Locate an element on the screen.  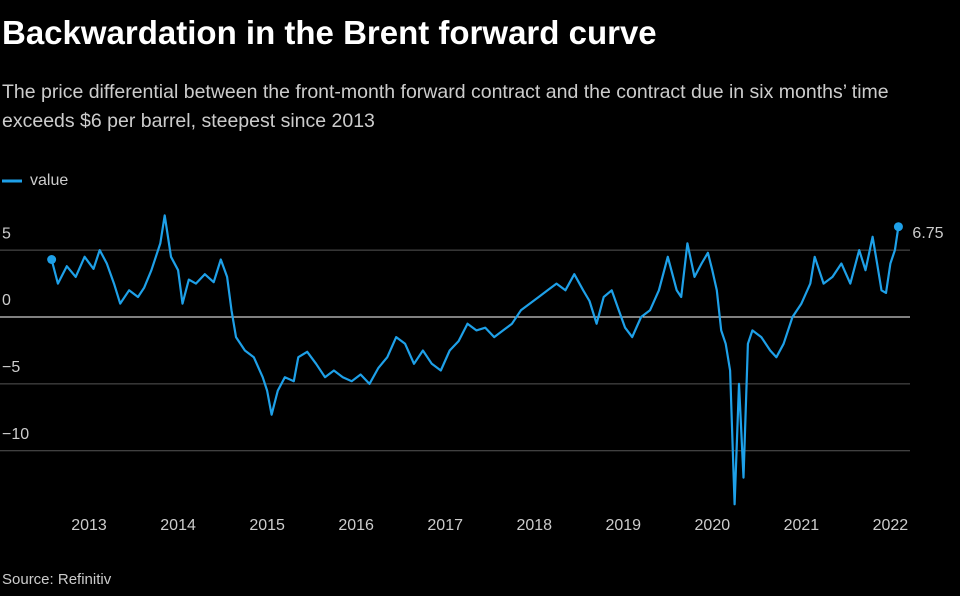
x-tick-label: 2013 is located at coordinates (89, 525).